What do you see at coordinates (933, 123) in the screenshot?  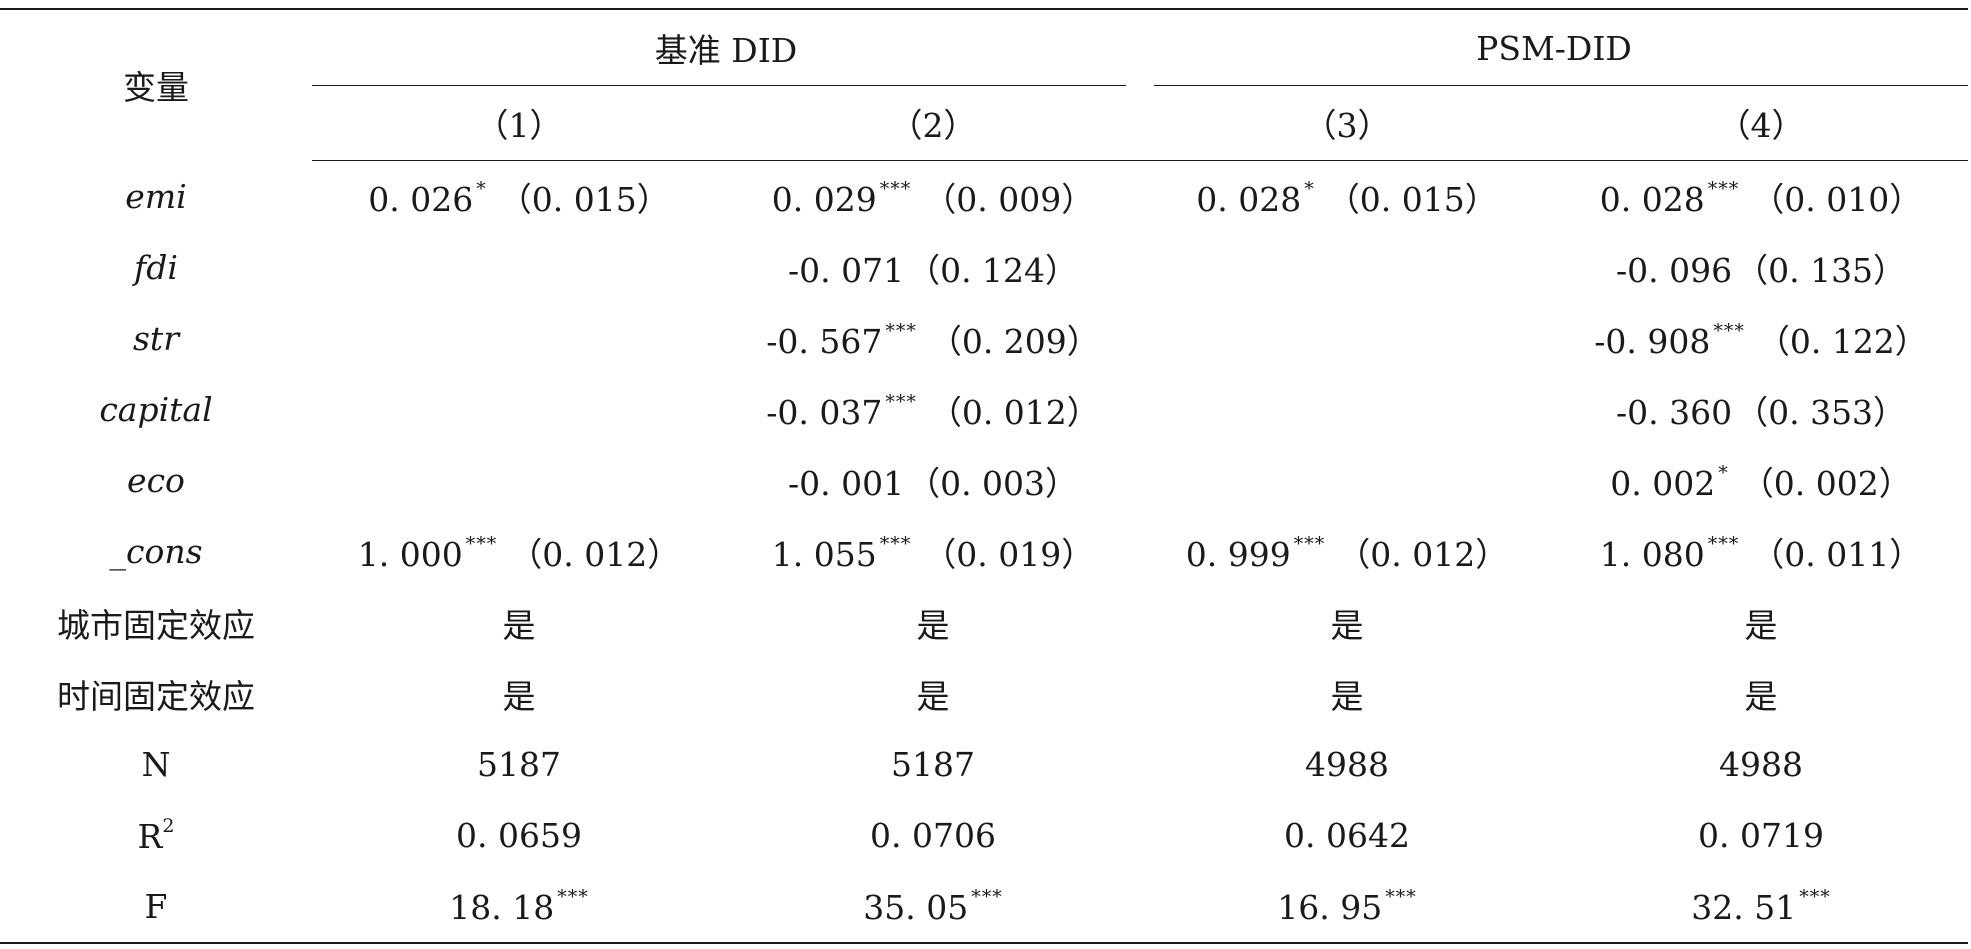 I see `col-header-2: （2）` at bounding box center [933, 123].